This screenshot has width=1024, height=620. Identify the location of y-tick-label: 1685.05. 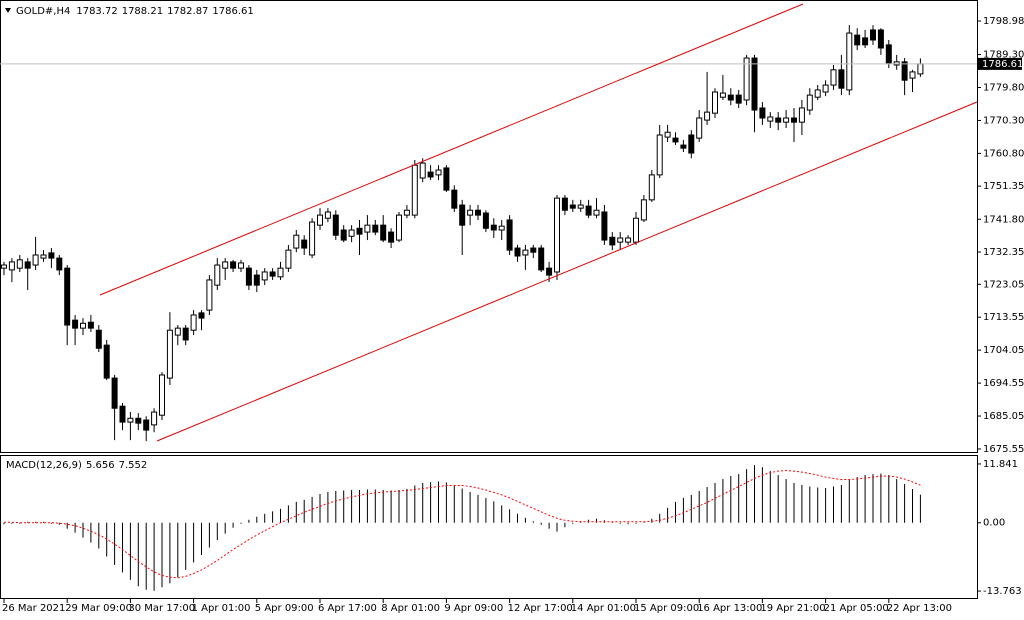
(1003, 416).